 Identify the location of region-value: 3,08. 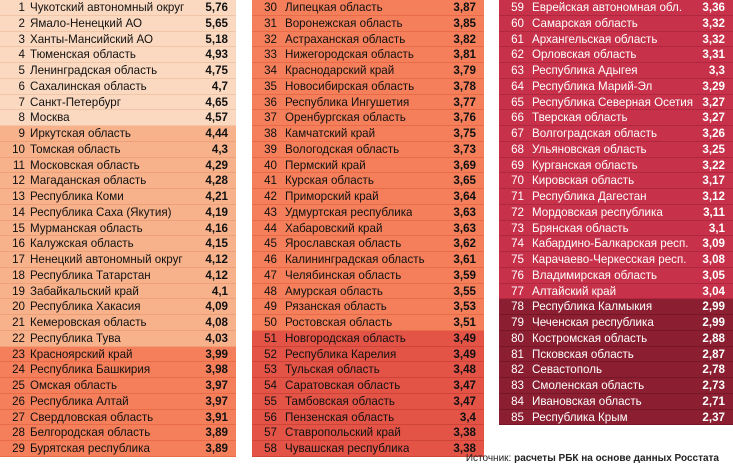
(713, 259).